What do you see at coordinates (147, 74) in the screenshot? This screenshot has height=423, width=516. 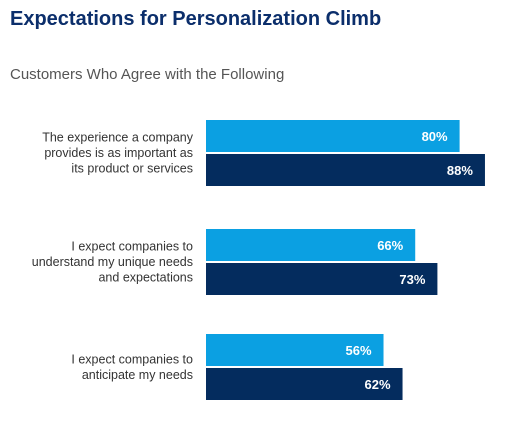 I see `chart-subtitle: Customers Who Agree with the Following` at bounding box center [147, 74].